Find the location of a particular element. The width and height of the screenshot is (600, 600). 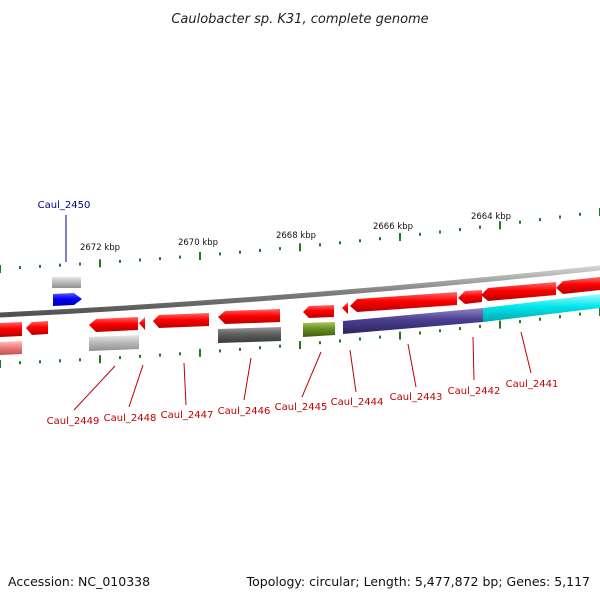

gene-label: Caul_2449 is located at coordinates (73, 421).